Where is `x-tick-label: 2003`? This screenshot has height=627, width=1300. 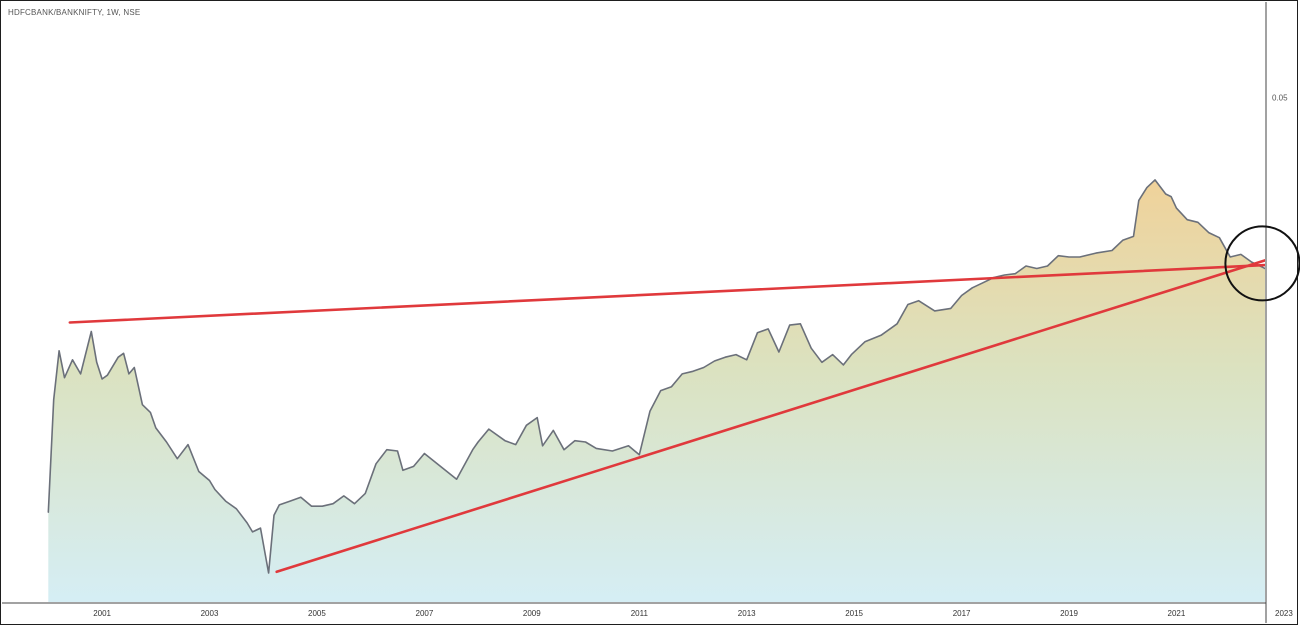 x-tick-label: 2003 is located at coordinates (210, 613).